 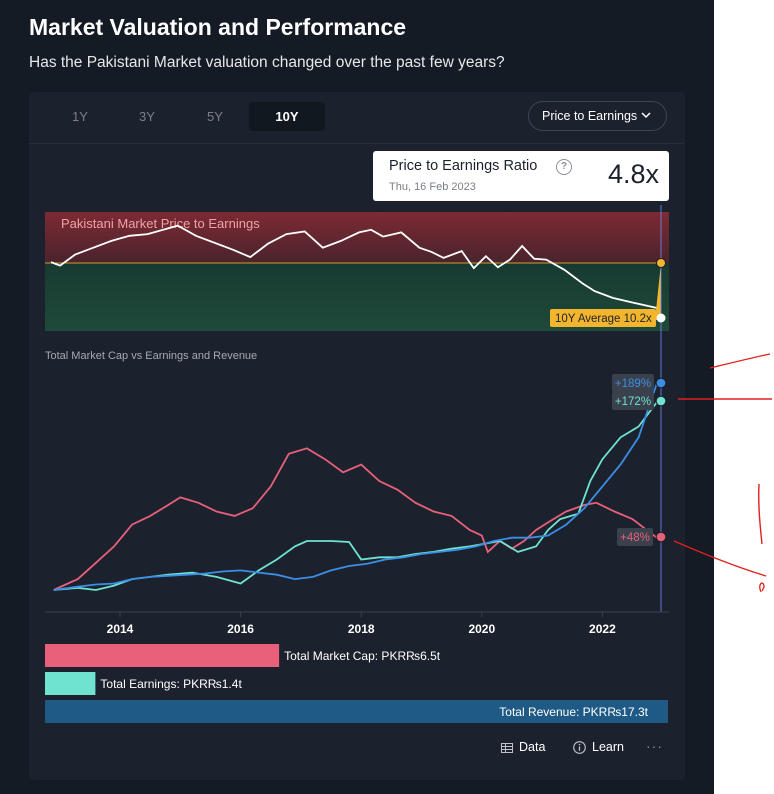 What do you see at coordinates (633, 174) in the screenshot?
I see `tooltip-value: 4.8x` at bounding box center [633, 174].